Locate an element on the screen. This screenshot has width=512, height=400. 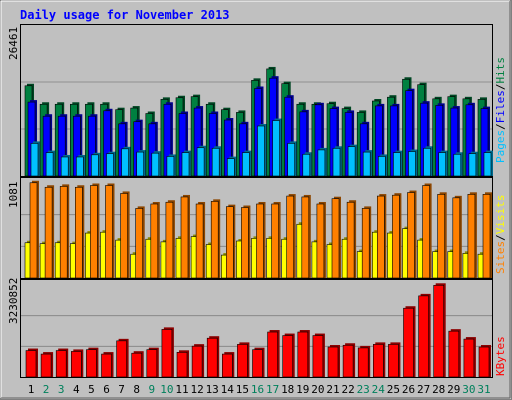
x-tick-label: 31 is located at coordinates (483, 389).